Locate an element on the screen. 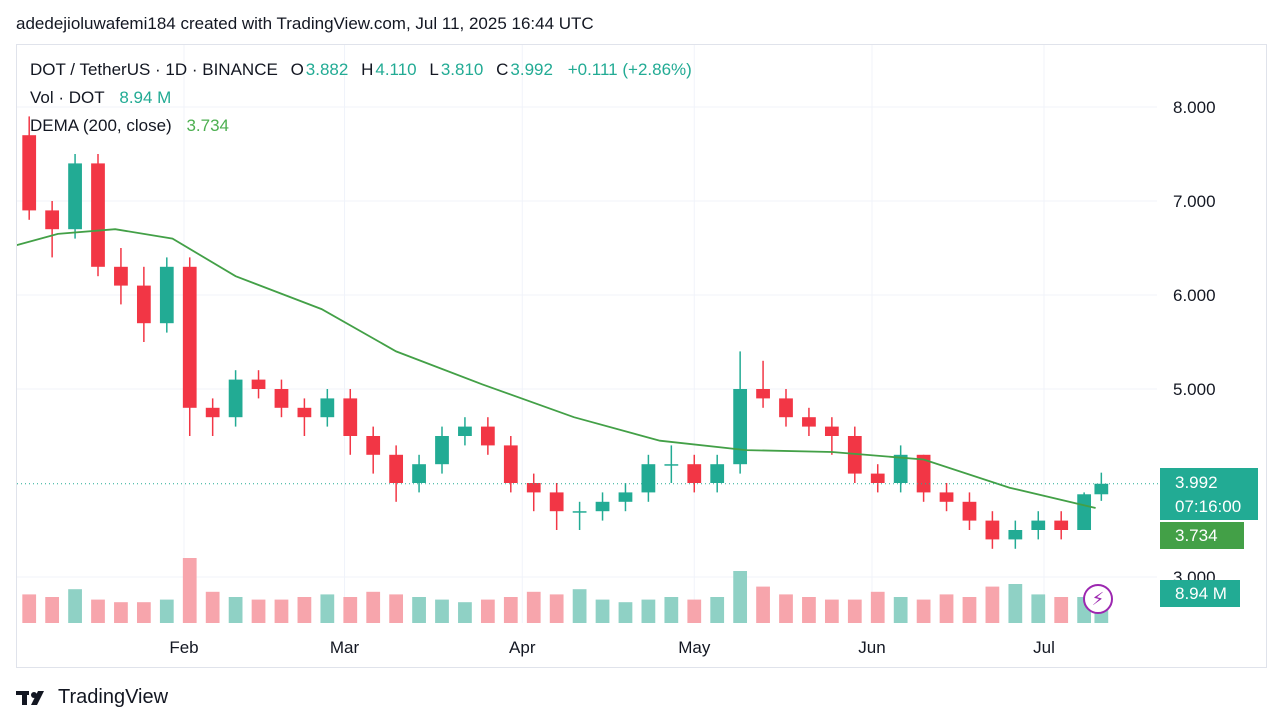  tradingview-brand: TradingView is located at coordinates (92, 697).